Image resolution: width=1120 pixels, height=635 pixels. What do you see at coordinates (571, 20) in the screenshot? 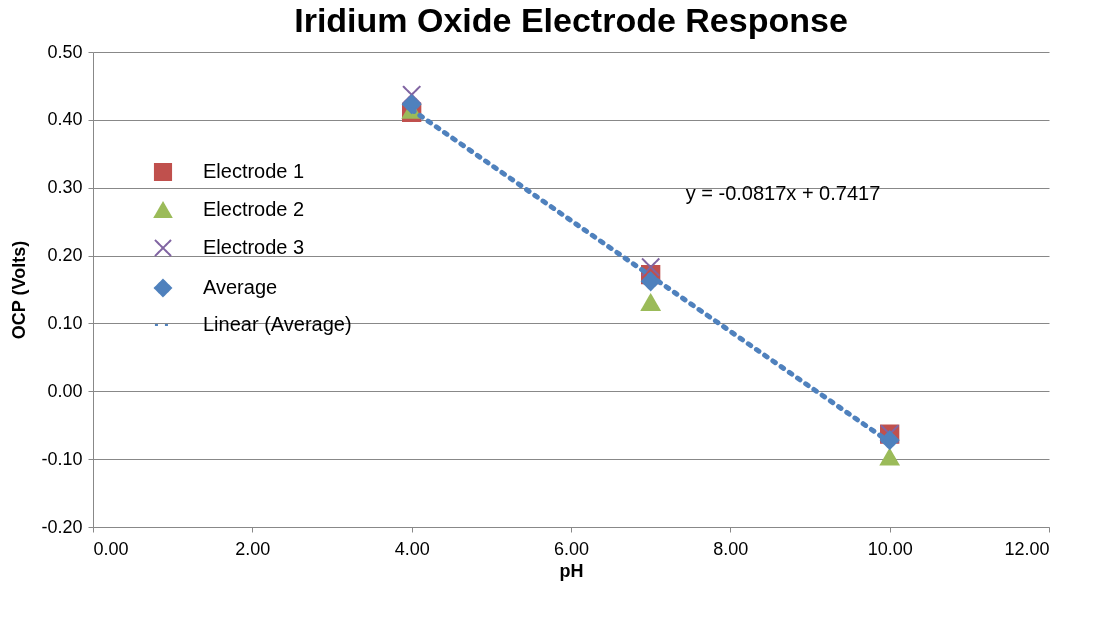
I see `chart-title: Iridium Oxide Electrode Response` at bounding box center [571, 20].